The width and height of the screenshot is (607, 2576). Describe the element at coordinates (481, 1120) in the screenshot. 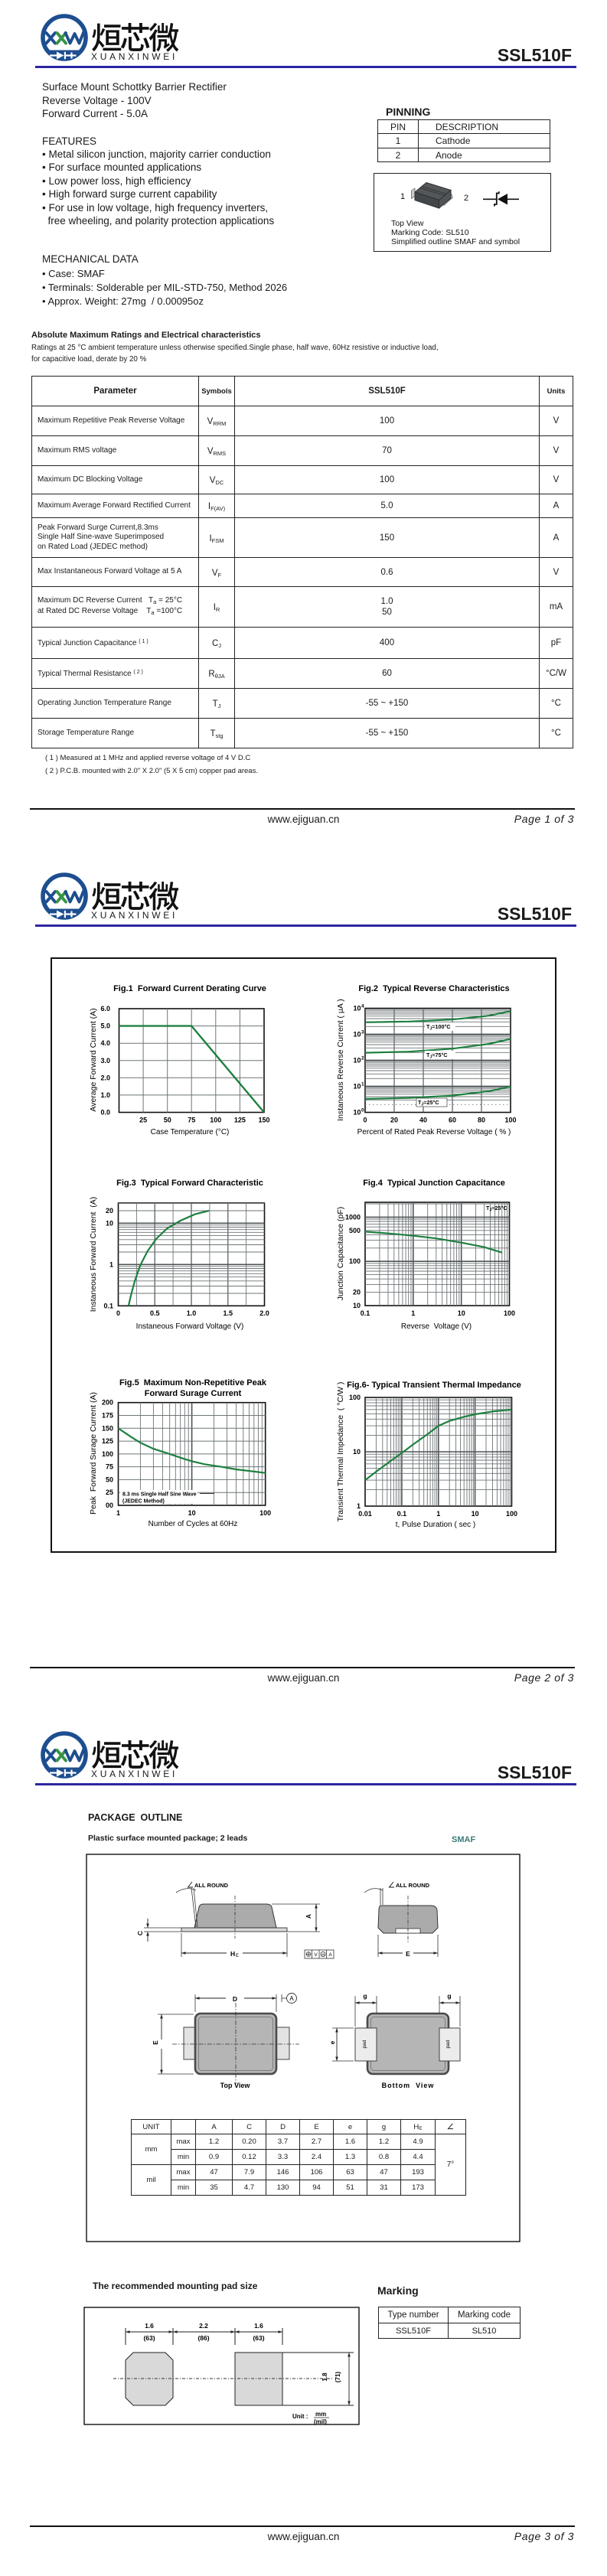

I see `svg-text: 80` at that location.